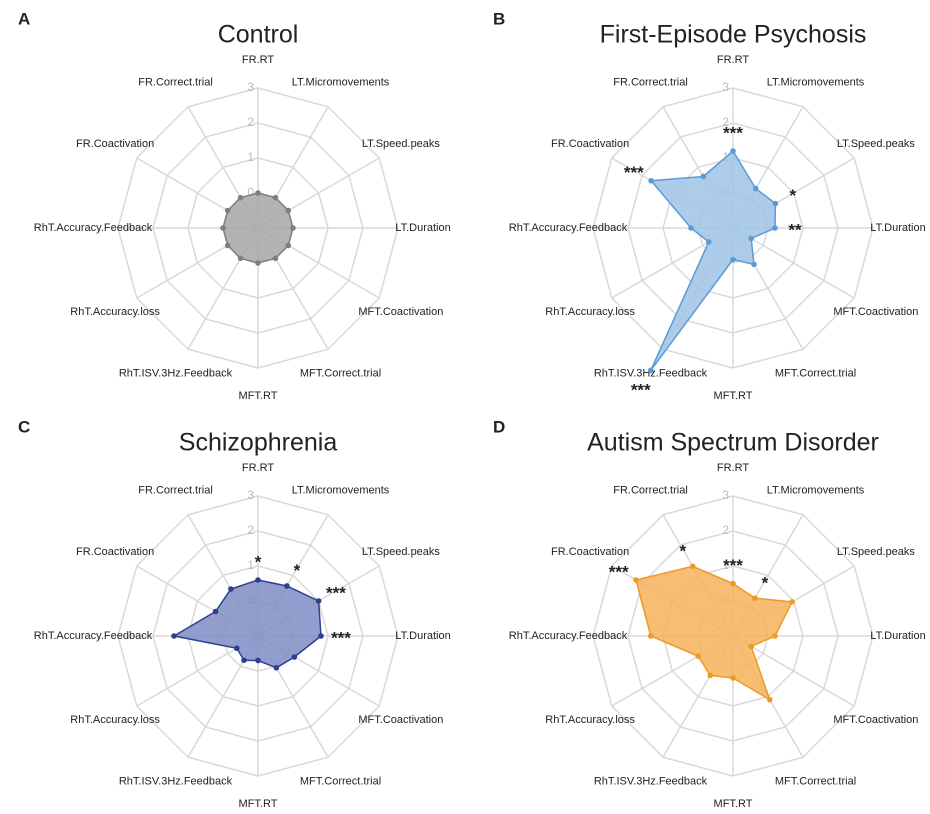 This screenshot has height=814, width=930. What do you see at coordinates (499, 18) in the screenshot?
I see `panel-letter: B` at bounding box center [499, 18].